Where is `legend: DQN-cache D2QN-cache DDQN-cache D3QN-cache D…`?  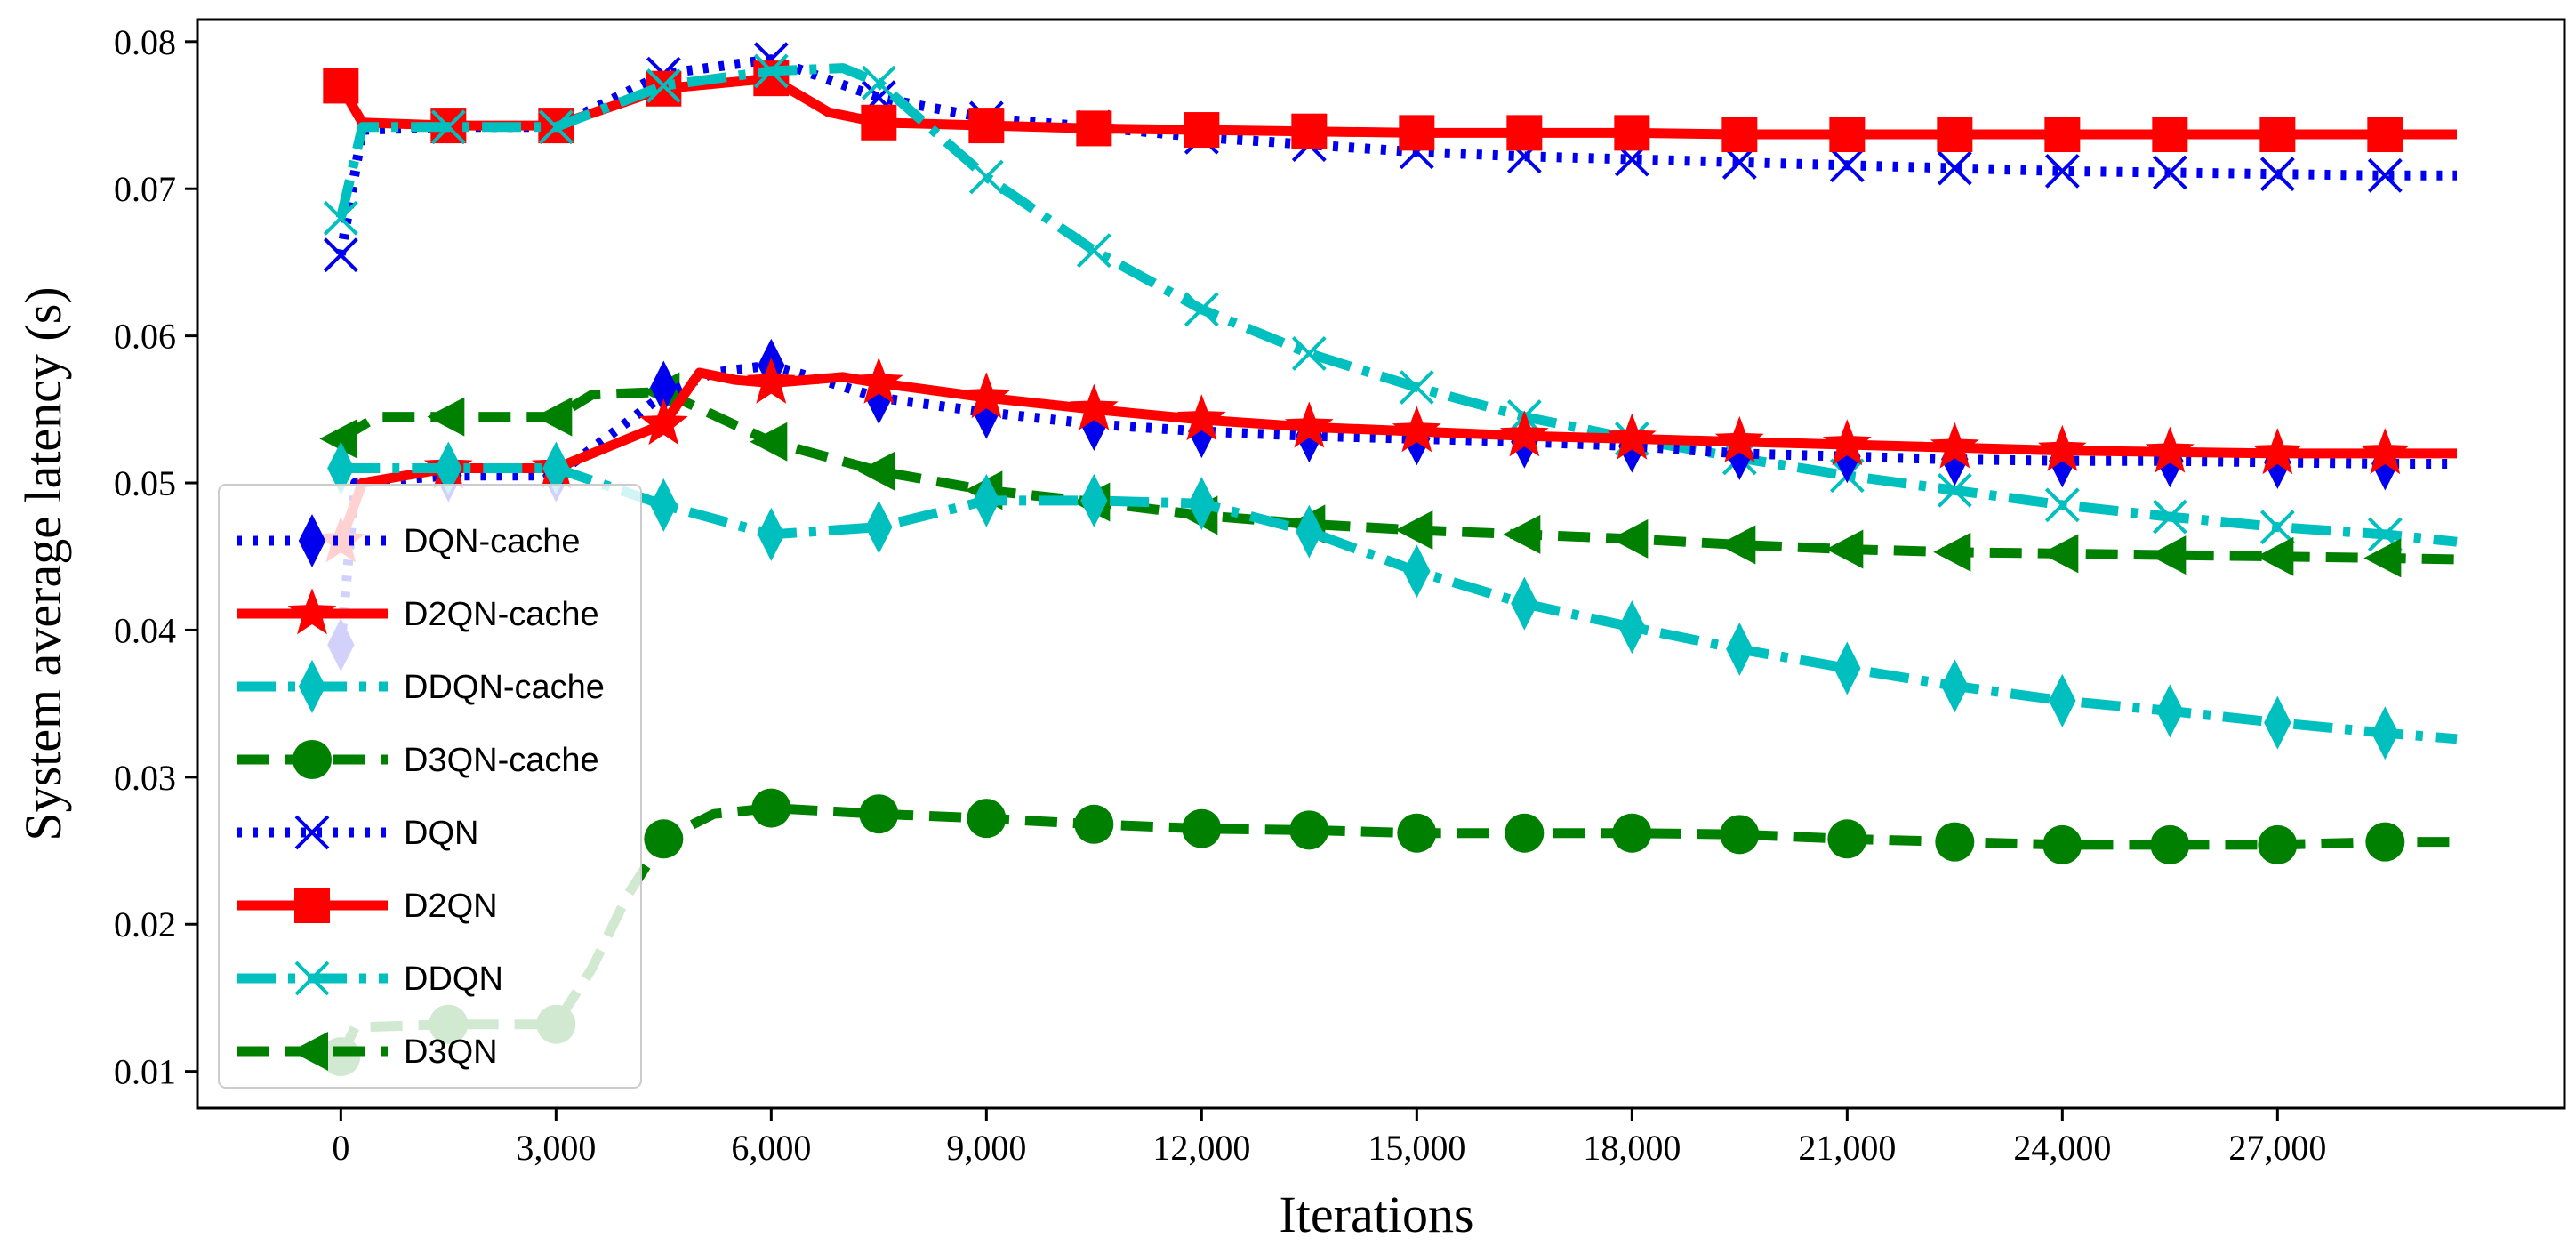 legend: DQN-cache D2QN-cache DDQN-cache D3QN-cache D… is located at coordinates (430, 786).